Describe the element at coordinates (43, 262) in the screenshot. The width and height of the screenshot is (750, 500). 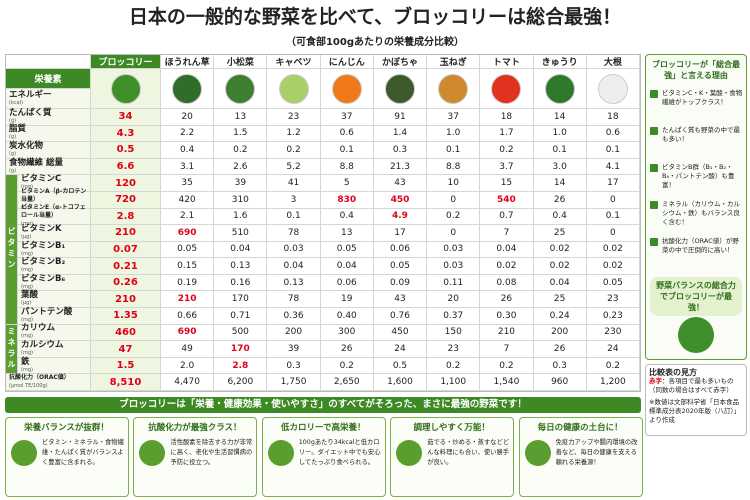
I see `row-label-text: ビタミンB₂` at that location.